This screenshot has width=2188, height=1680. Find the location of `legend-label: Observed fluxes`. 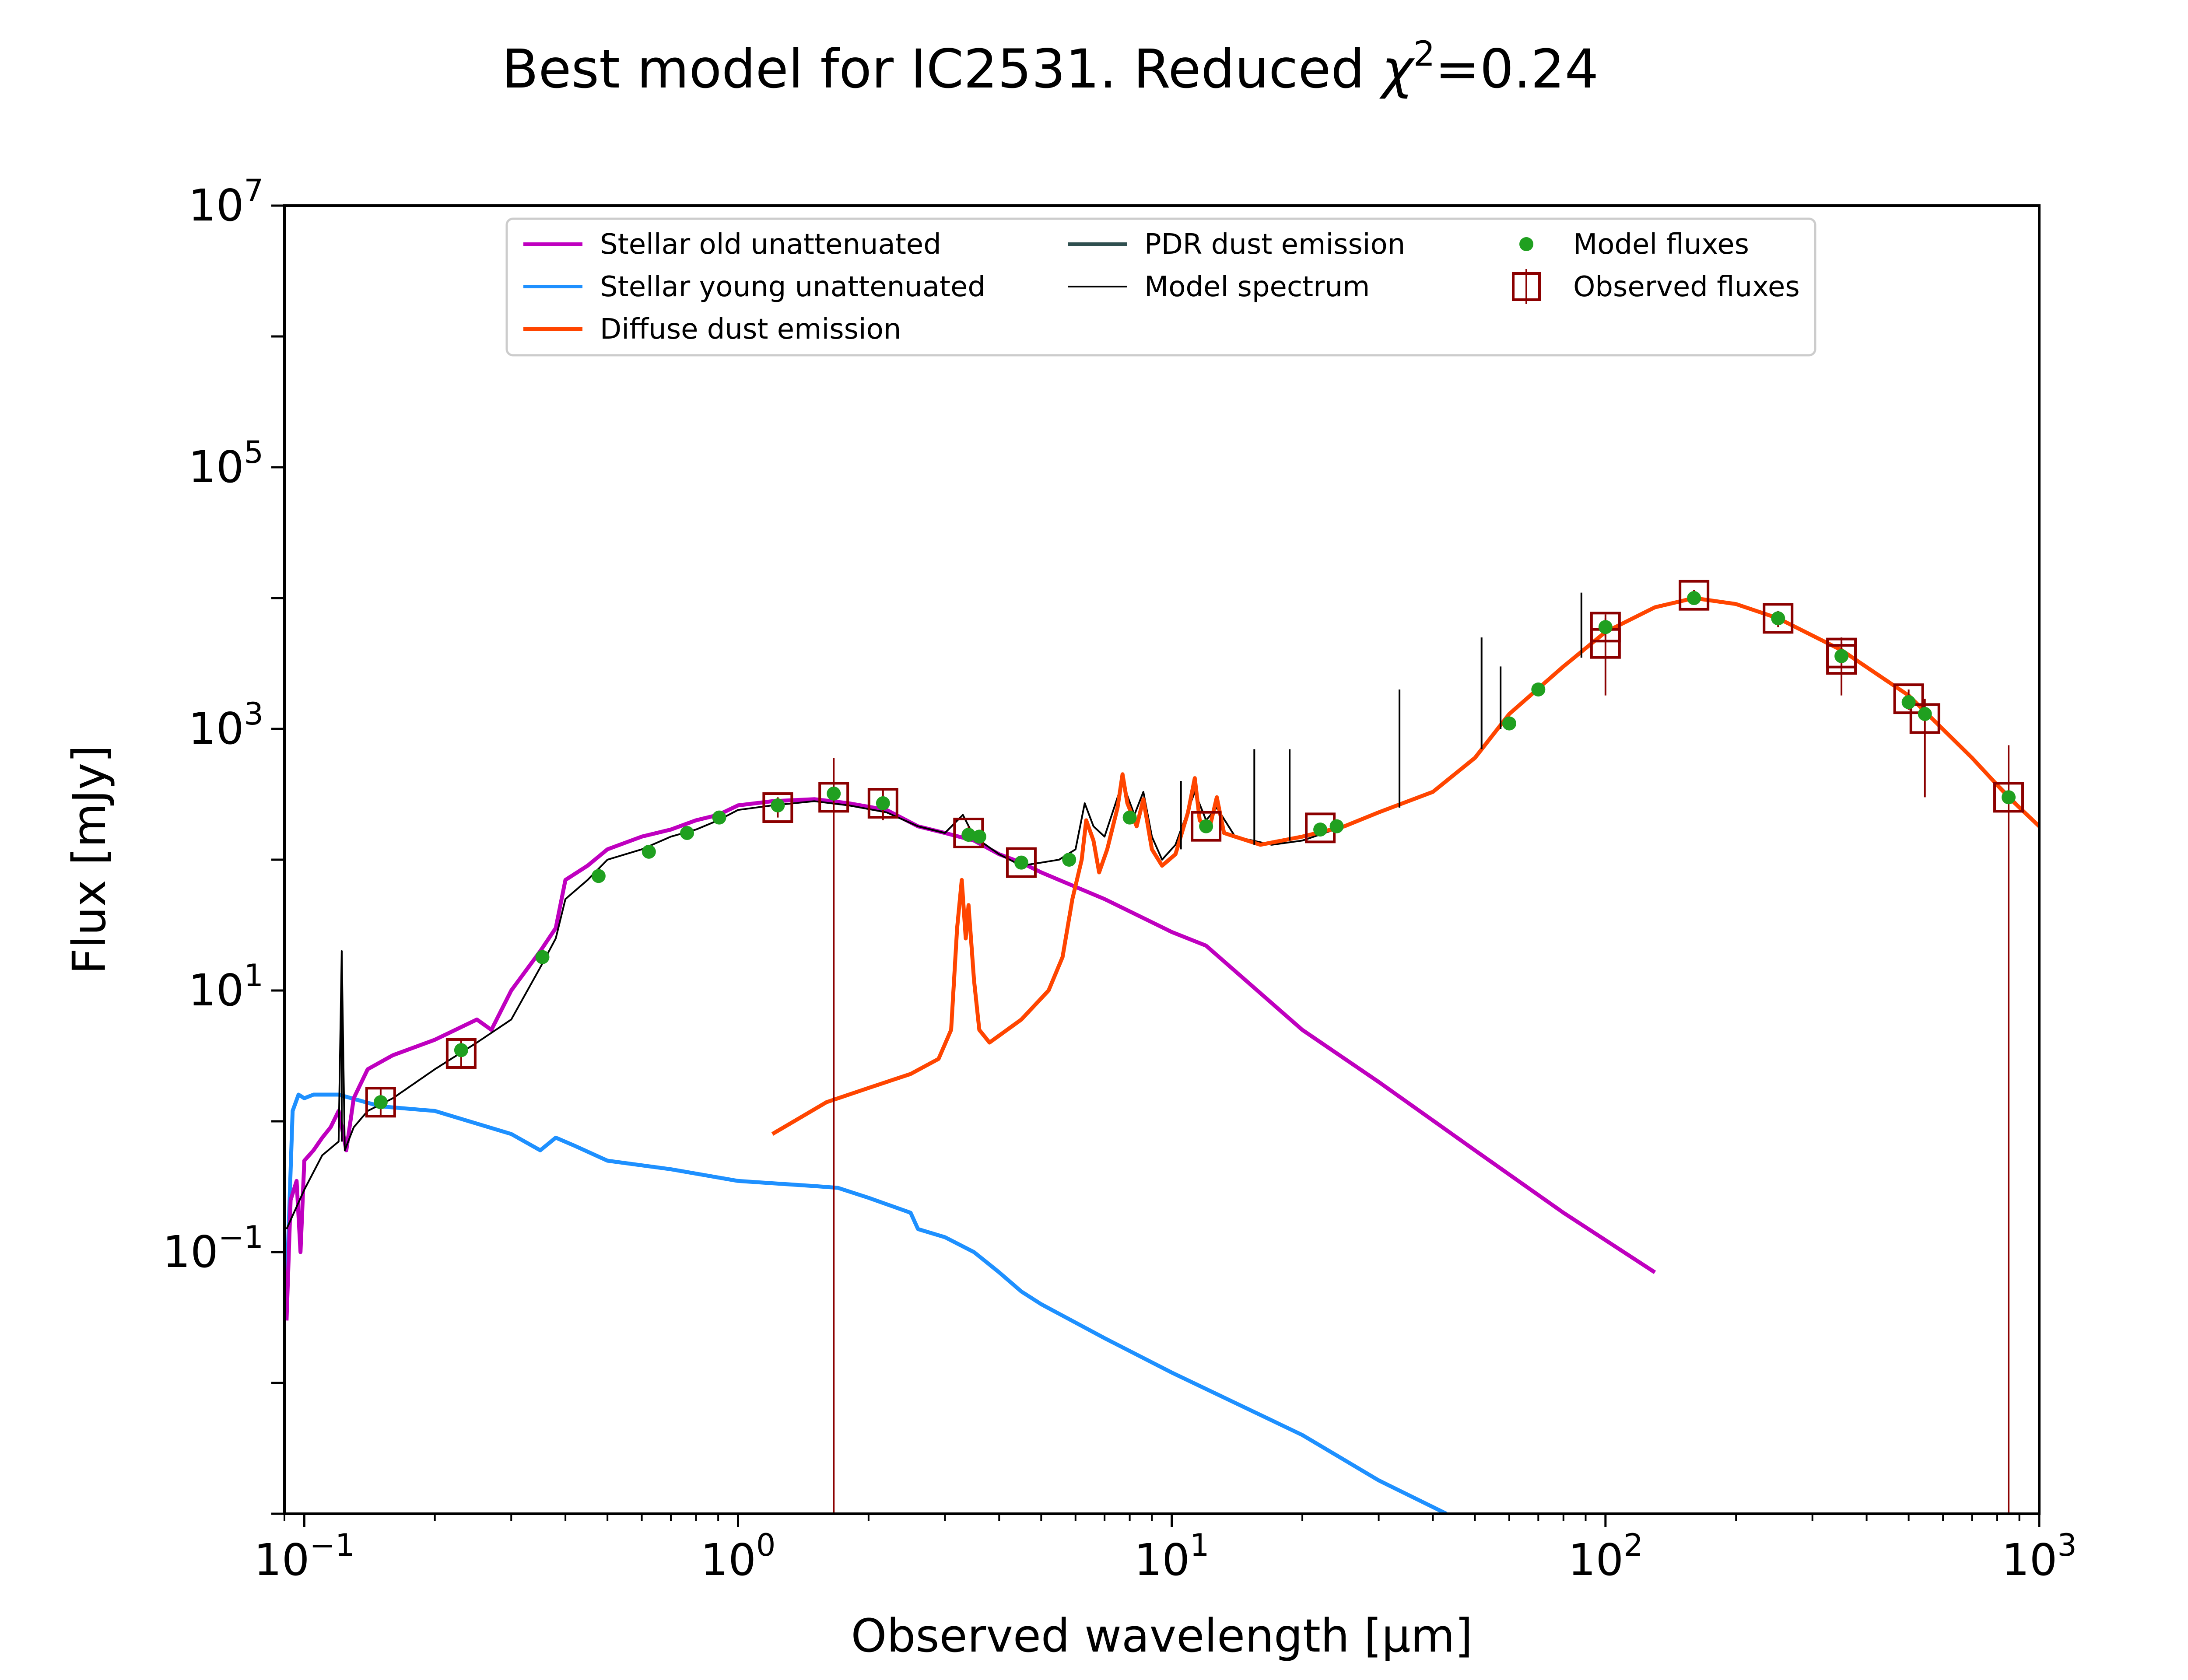

legend-label: Observed fluxes is located at coordinates (1686, 287).